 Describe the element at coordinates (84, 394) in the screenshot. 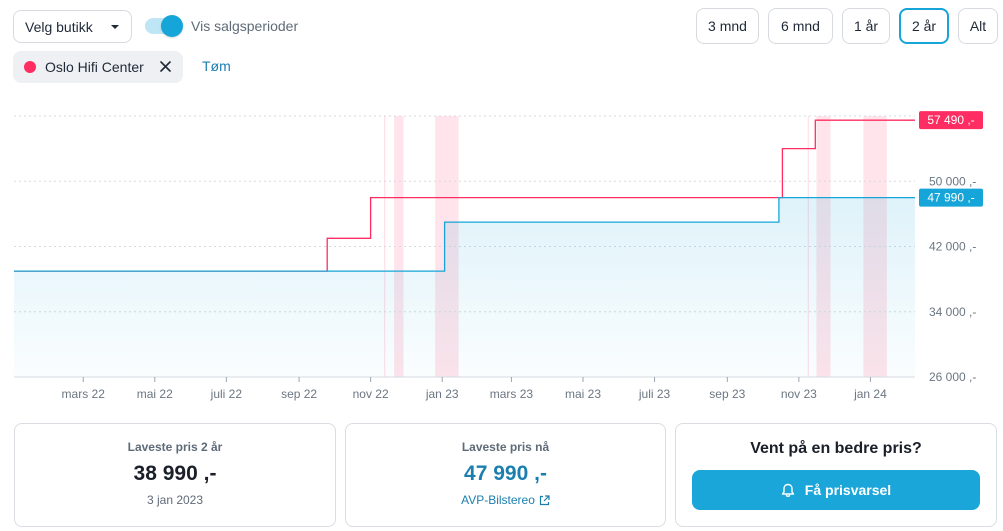

I see `x-tick-label: mars 22` at that location.